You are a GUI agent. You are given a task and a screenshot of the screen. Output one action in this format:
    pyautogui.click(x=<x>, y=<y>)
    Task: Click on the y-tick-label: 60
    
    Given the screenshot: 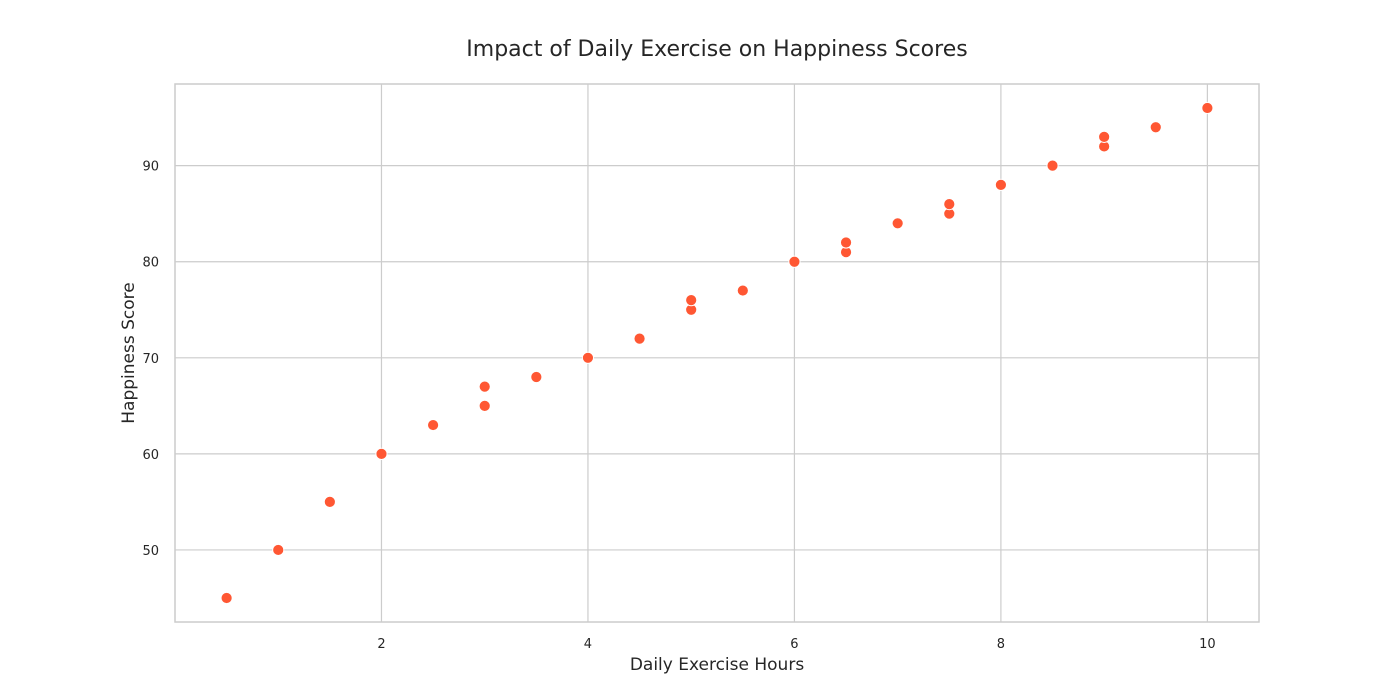 What is the action you would take?
    pyautogui.click(x=150, y=455)
    